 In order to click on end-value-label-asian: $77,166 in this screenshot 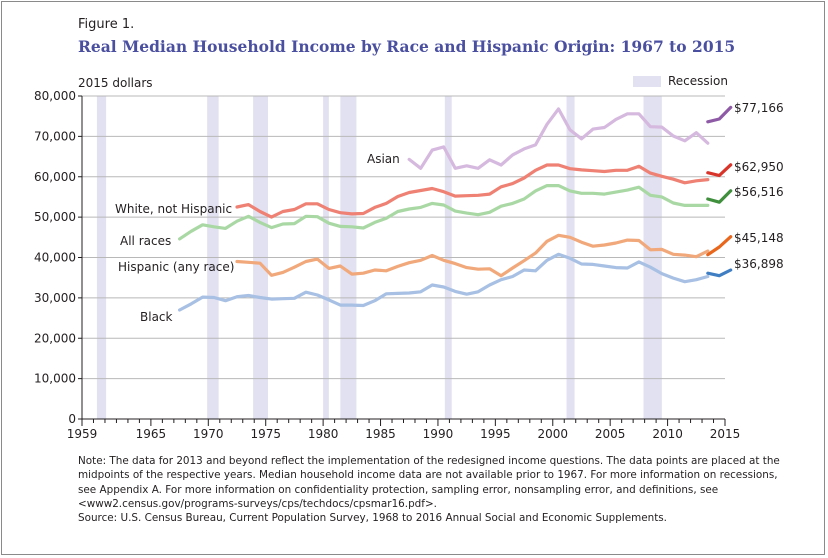, I will do `click(759, 108)`.